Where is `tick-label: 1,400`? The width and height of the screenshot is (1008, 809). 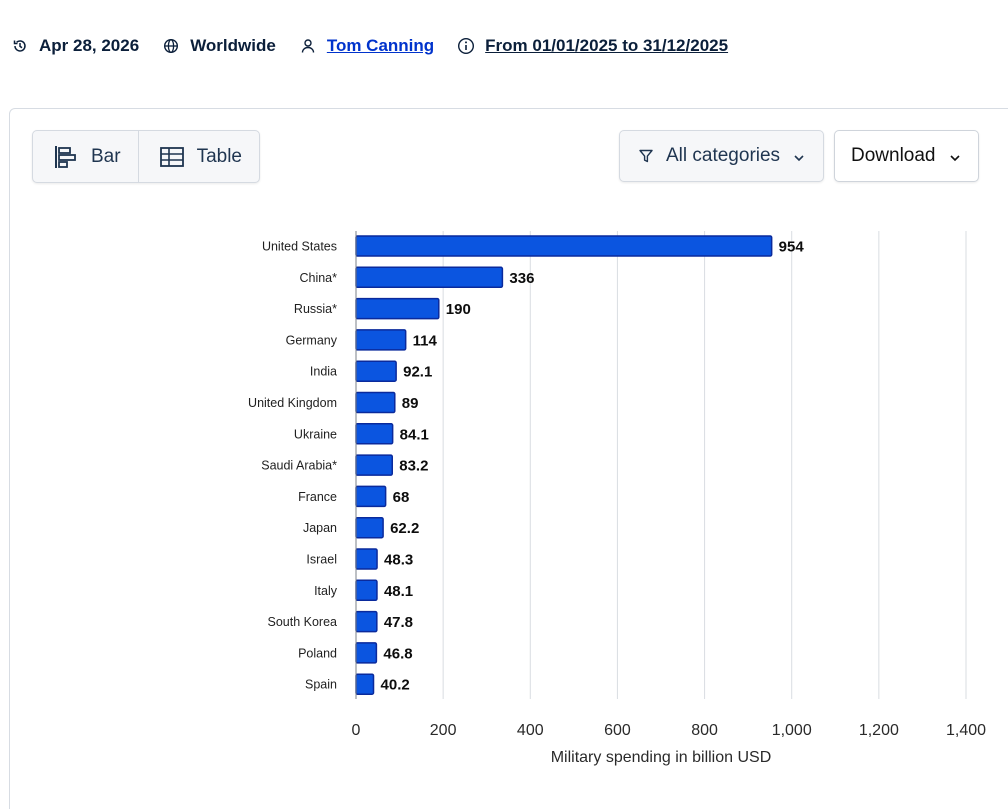 tick-label: 1,400 is located at coordinates (966, 730).